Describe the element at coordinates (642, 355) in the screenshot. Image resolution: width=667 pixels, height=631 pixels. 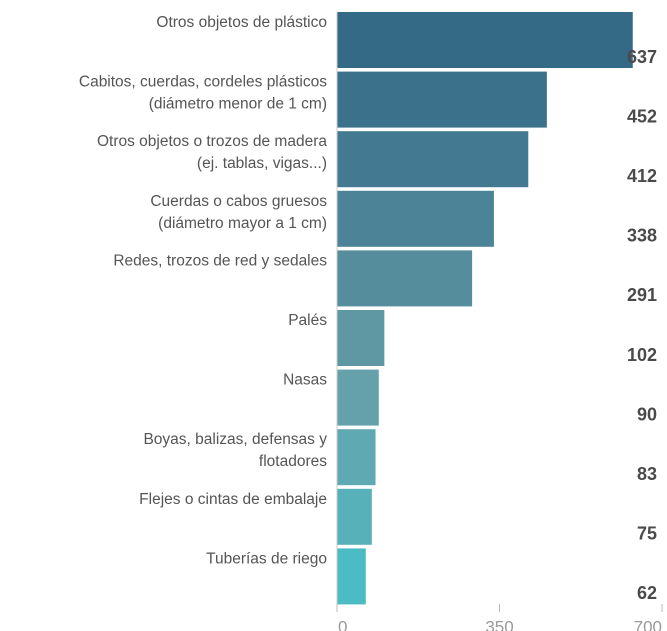
I see `value-label: 102` at that location.